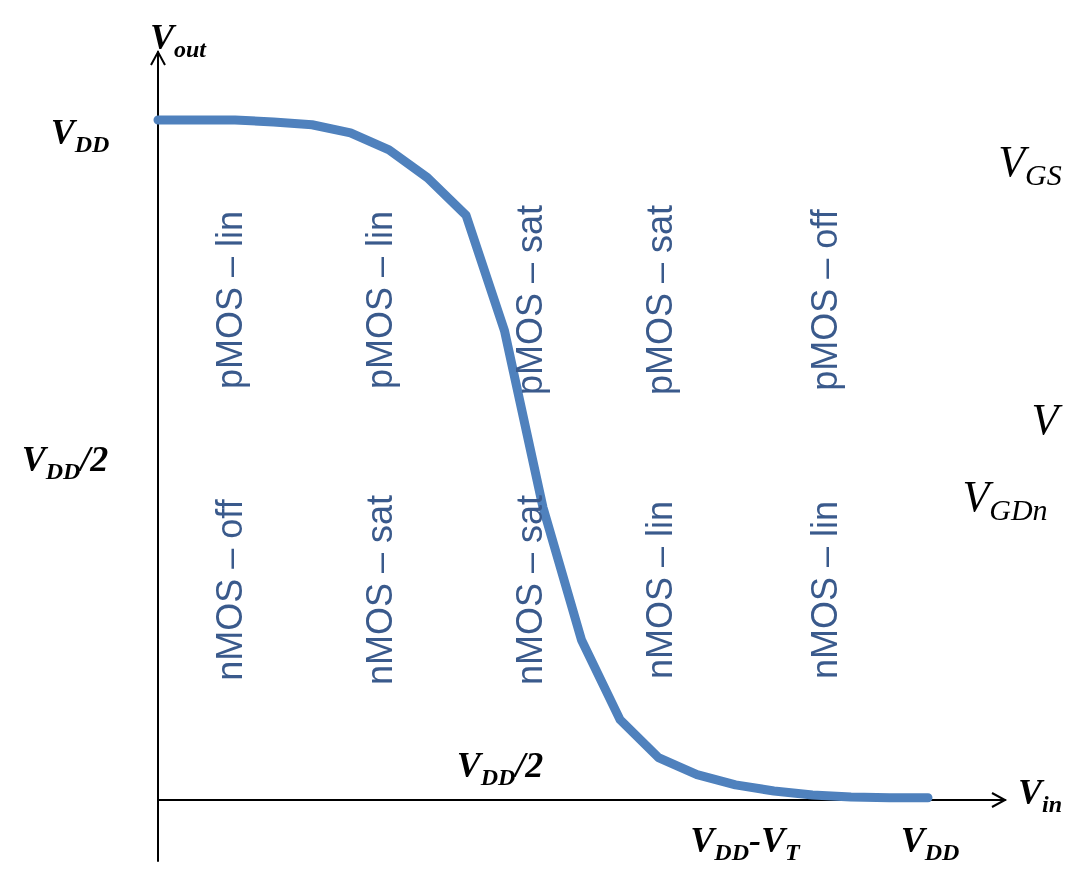 This screenshot has height=869, width=1071. Describe the element at coordinates (65, 461) in the screenshot. I see `text: V$_{DD}$/2` at that location.